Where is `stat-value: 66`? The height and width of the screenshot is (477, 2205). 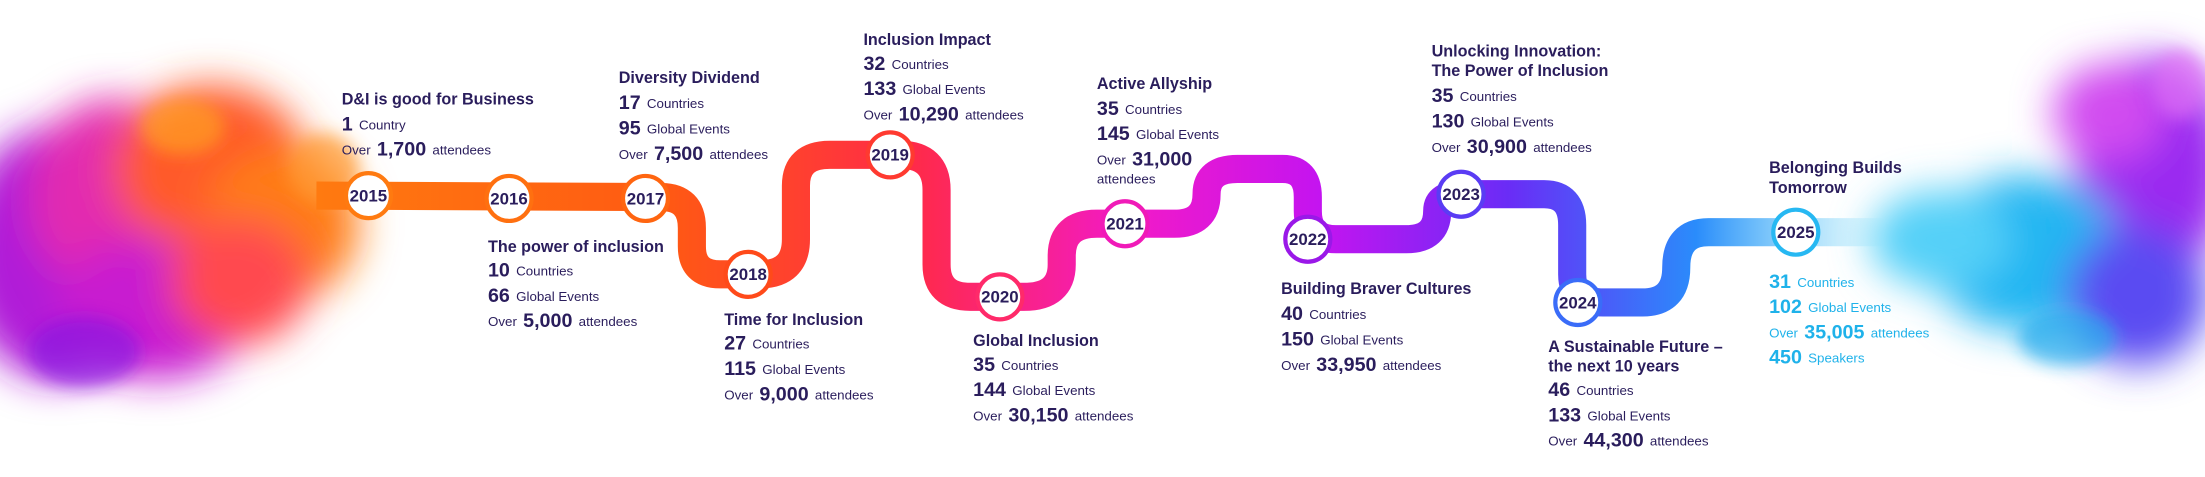
stat-value: 66 is located at coordinates (499, 296).